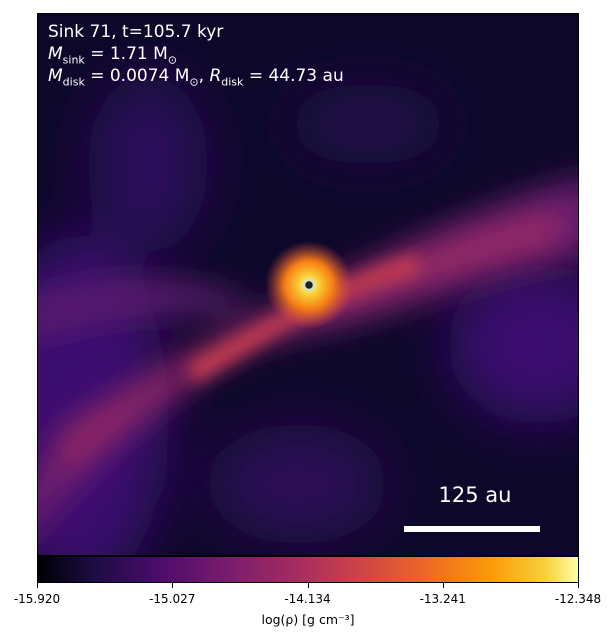  Describe the element at coordinates (37, 599) in the screenshot. I see `colorbar-tick-label: -15.920` at that location.